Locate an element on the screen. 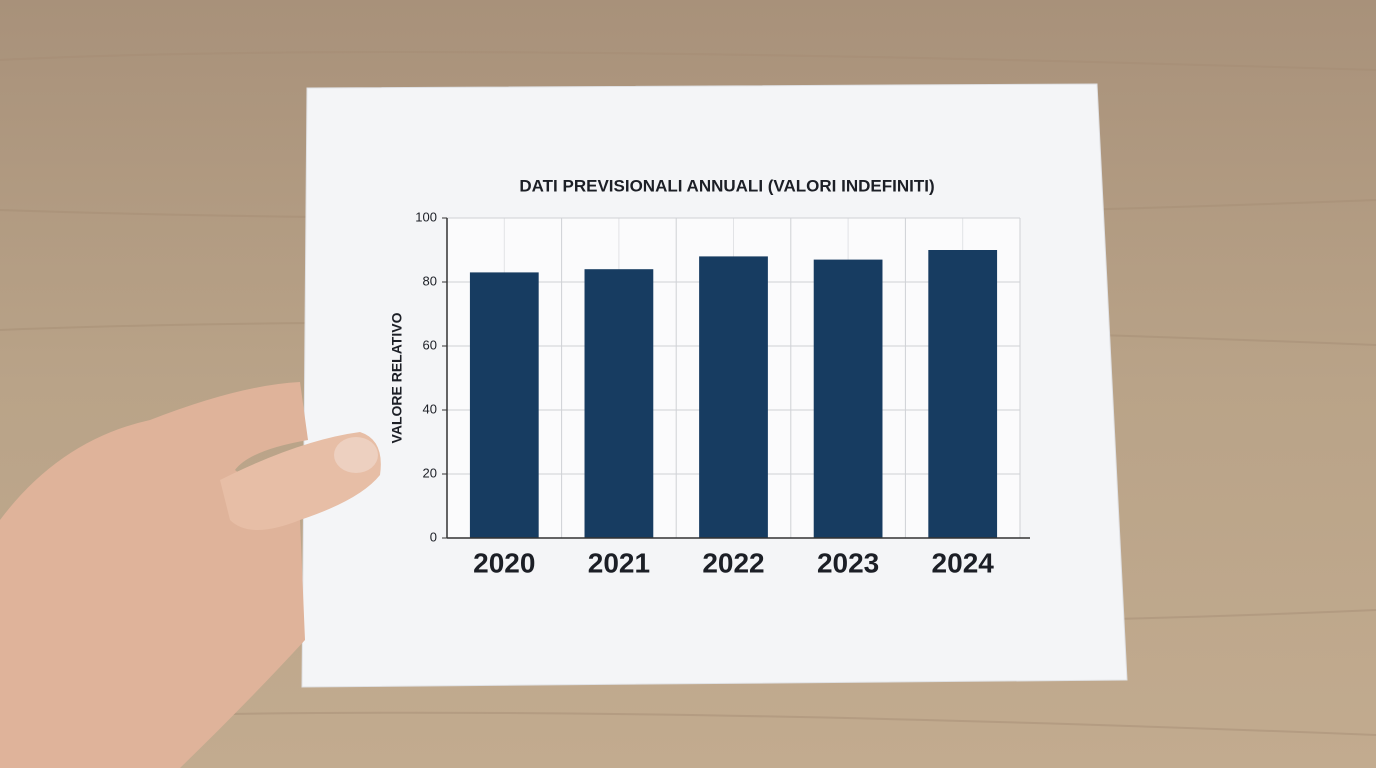  x-tick-label: 2022 is located at coordinates (733, 562).